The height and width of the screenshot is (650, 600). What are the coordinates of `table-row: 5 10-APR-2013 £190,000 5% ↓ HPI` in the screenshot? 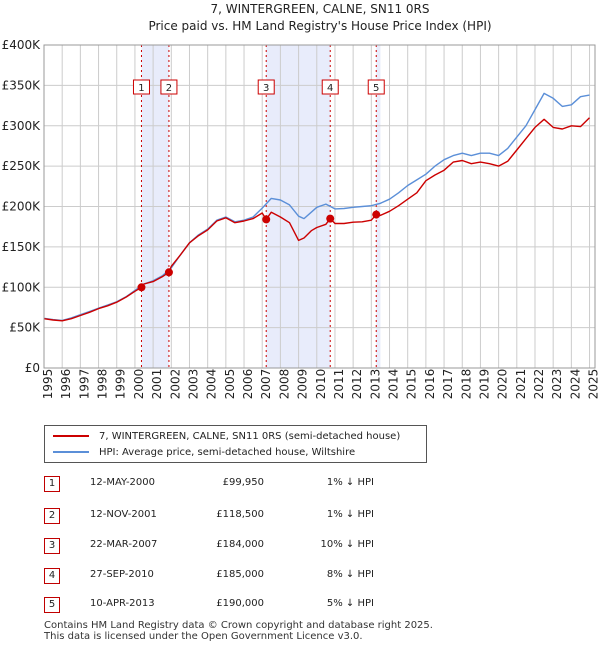 It's located at (244, 605).